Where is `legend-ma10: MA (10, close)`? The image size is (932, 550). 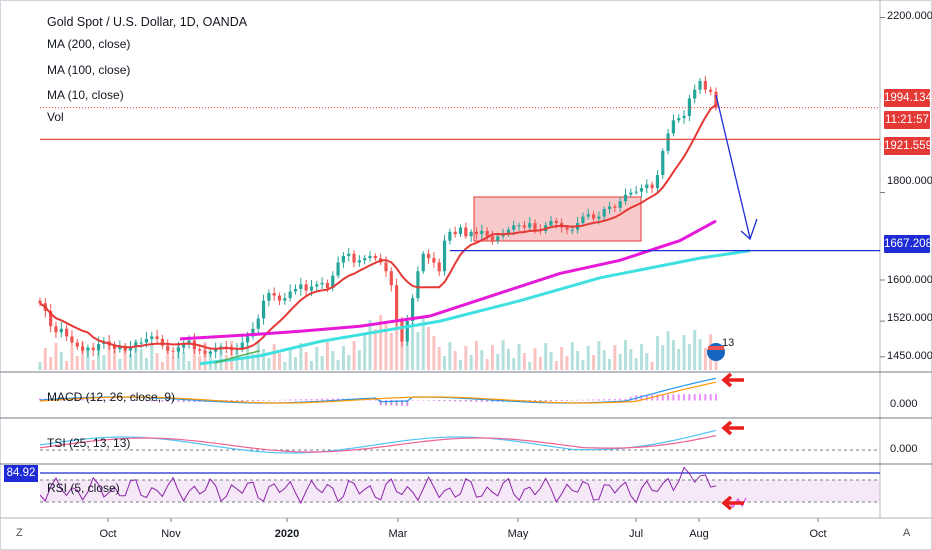 legend-ma10: MA (10, close) is located at coordinates (85, 95).